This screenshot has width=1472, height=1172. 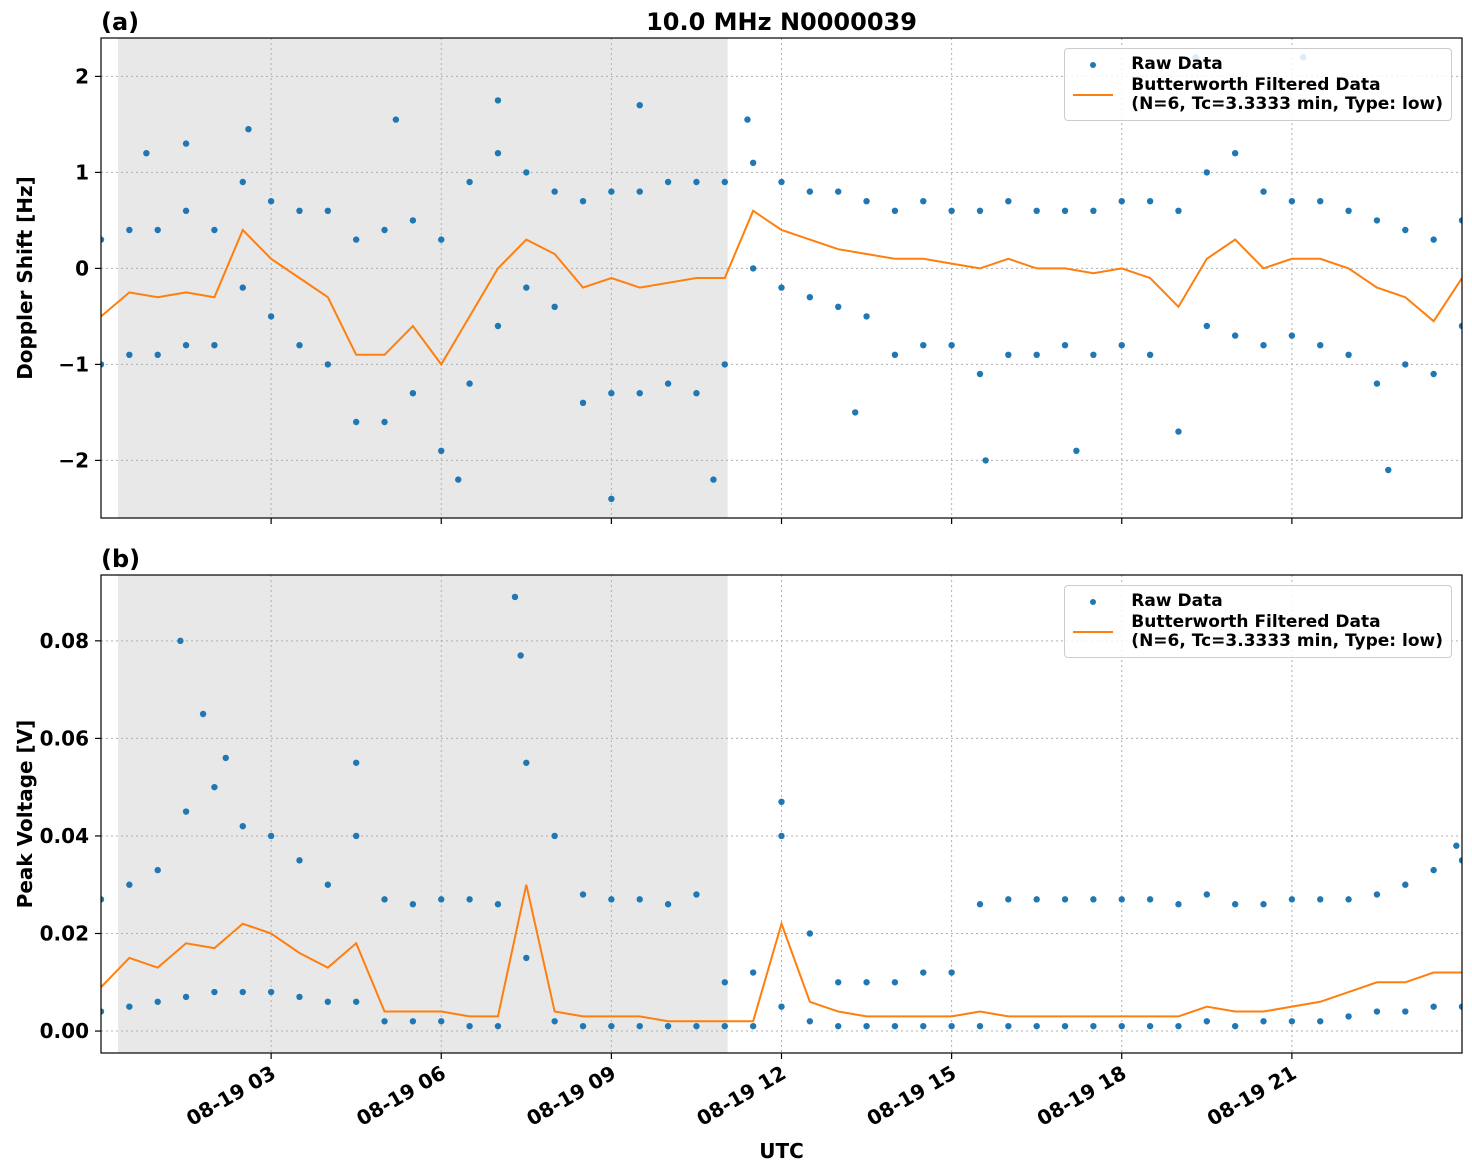 What do you see at coordinates (231, 1096) in the screenshot?
I see `x-tick-label: 08-19 03` at bounding box center [231, 1096].